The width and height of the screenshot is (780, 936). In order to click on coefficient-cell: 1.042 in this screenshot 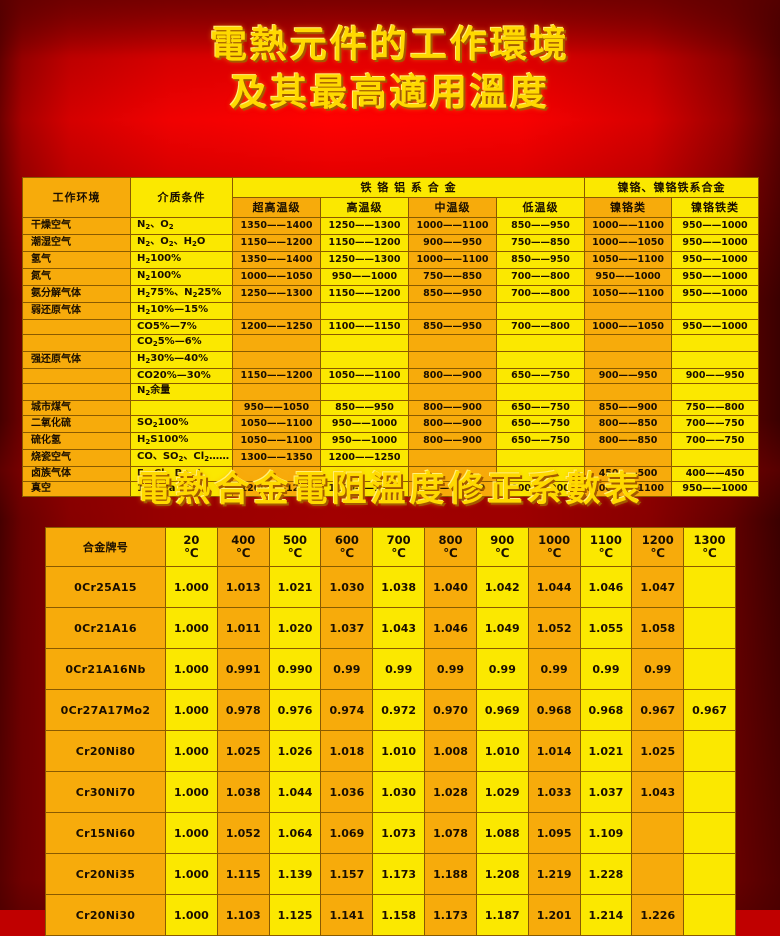, I will do `click(502, 587)`.